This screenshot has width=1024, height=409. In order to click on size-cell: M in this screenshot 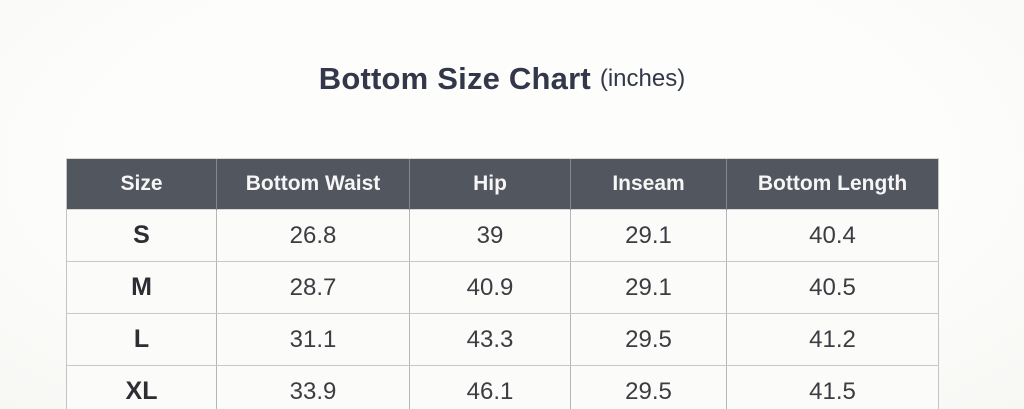, I will do `click(141, 287)`.